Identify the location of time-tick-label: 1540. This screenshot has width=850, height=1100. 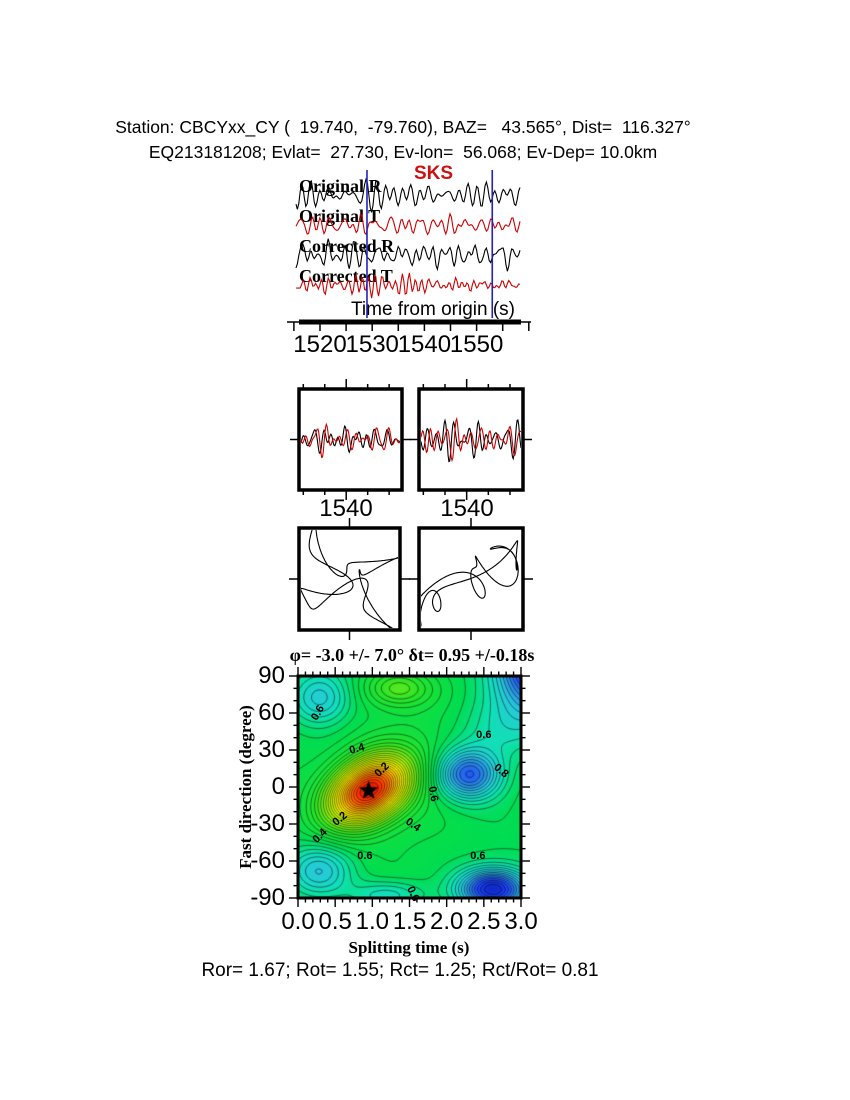
(424, 344).